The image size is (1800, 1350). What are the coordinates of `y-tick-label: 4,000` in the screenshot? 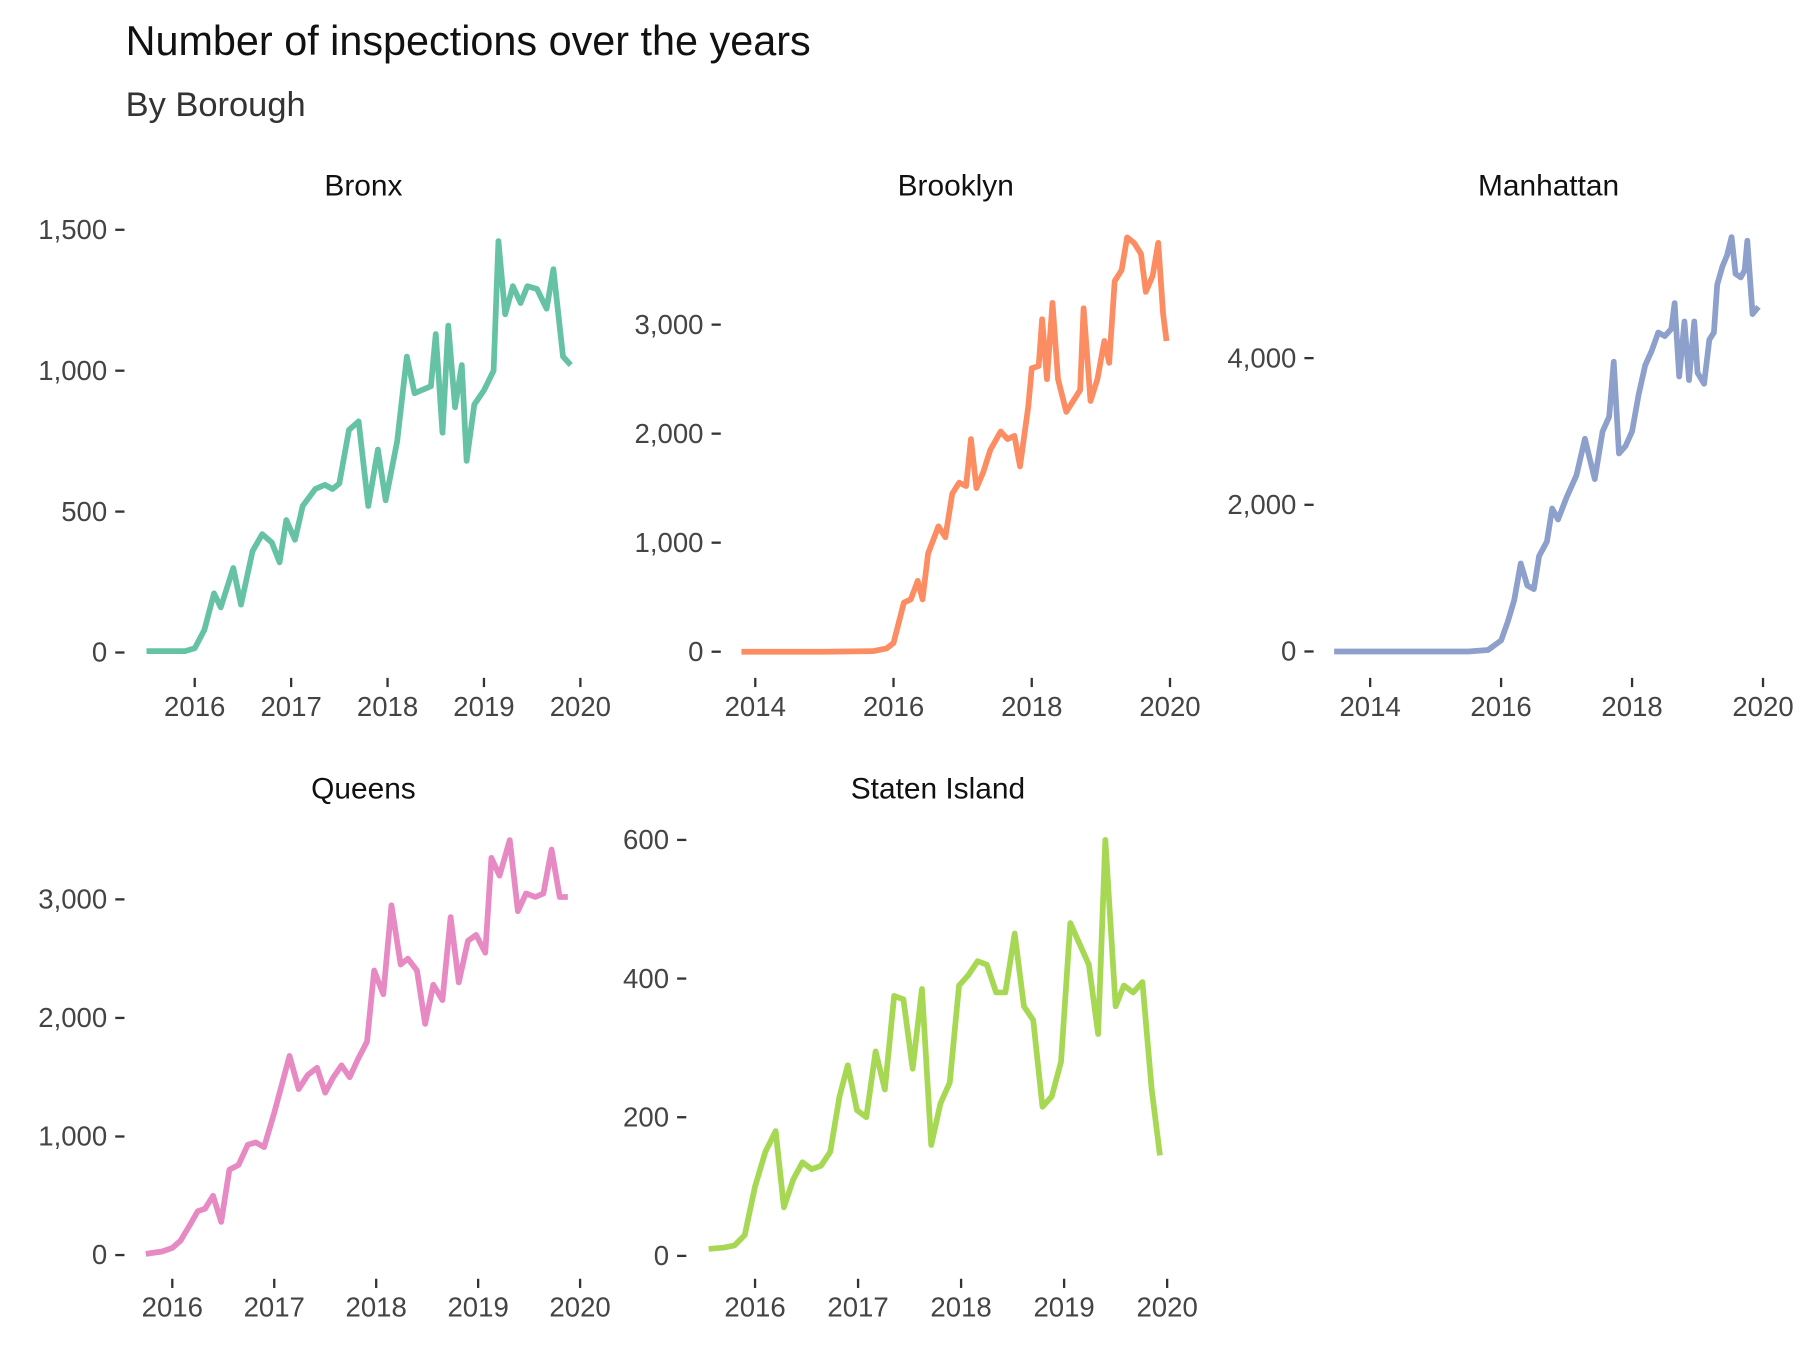 It's located at (1261, 357).